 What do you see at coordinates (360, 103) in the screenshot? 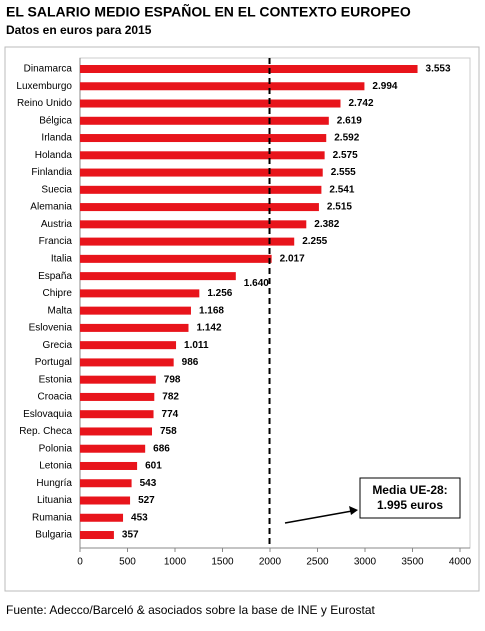
I see `value-label: 2.742` at bounding box center [360, 103].